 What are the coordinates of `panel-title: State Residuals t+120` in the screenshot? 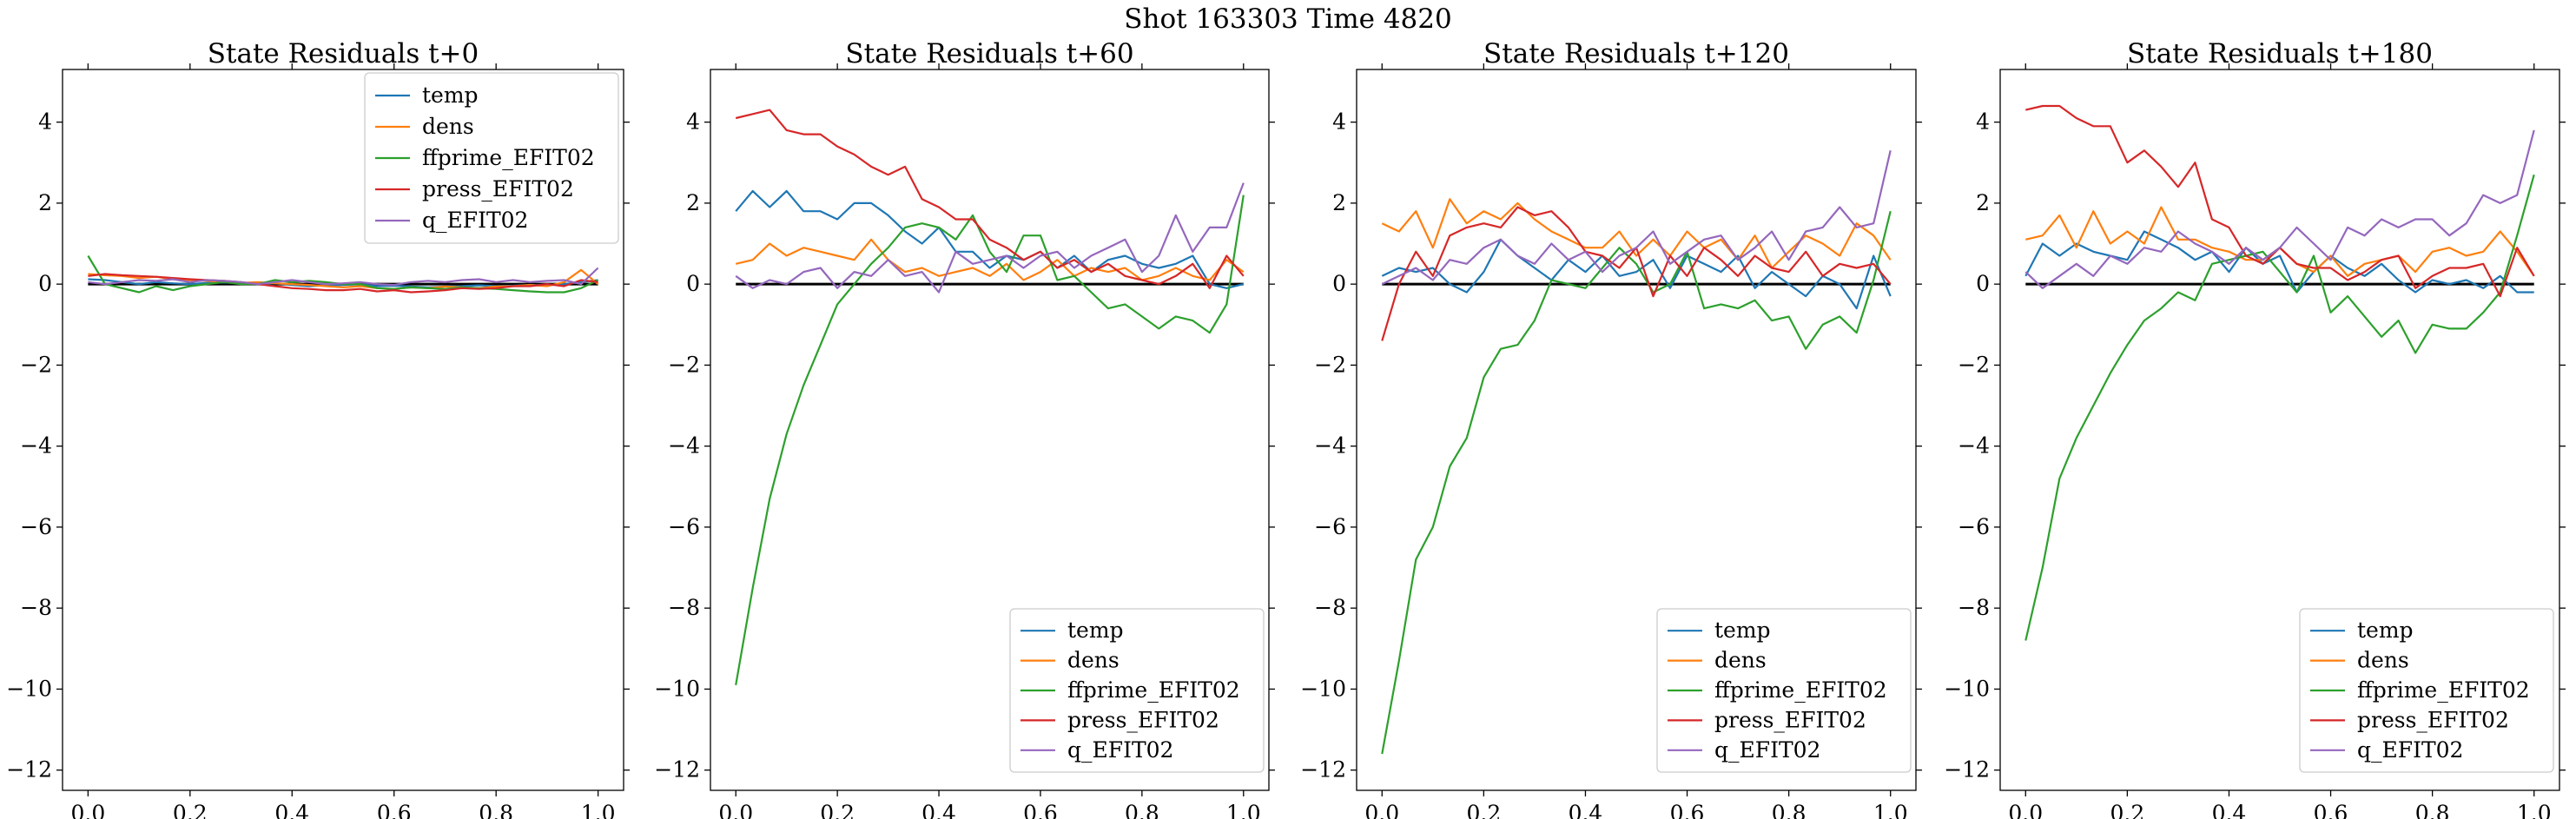 It's located at (1636, 53).